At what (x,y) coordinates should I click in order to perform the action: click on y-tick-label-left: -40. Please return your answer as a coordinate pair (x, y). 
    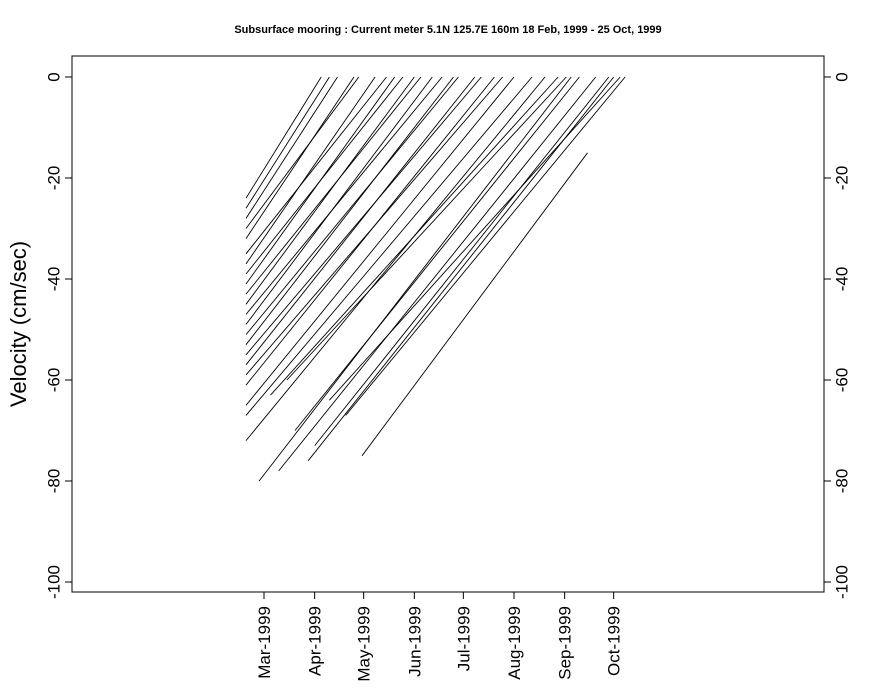
    Looking at the image, I should click on (53, 279).